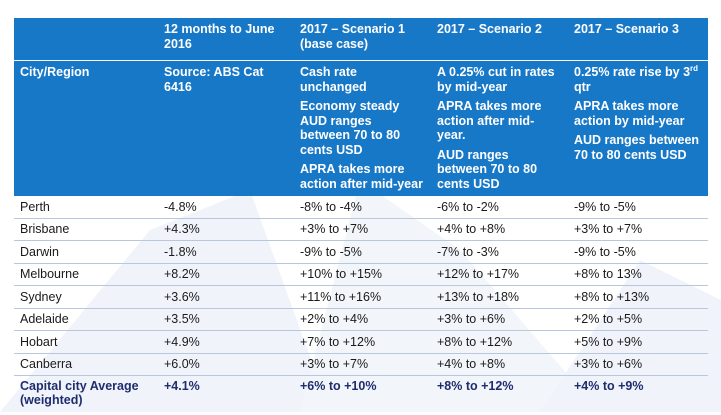  What do you see at coordinates (638, 229) in the screenshot?
I see `scenario-3-cell: +3% to +7%` at bounding box center [638, 229].